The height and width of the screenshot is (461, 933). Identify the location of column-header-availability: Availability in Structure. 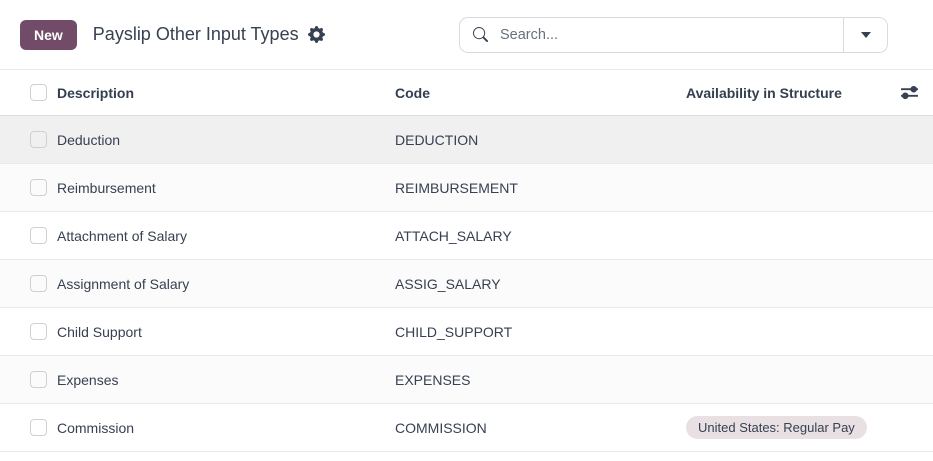
(764, 92).